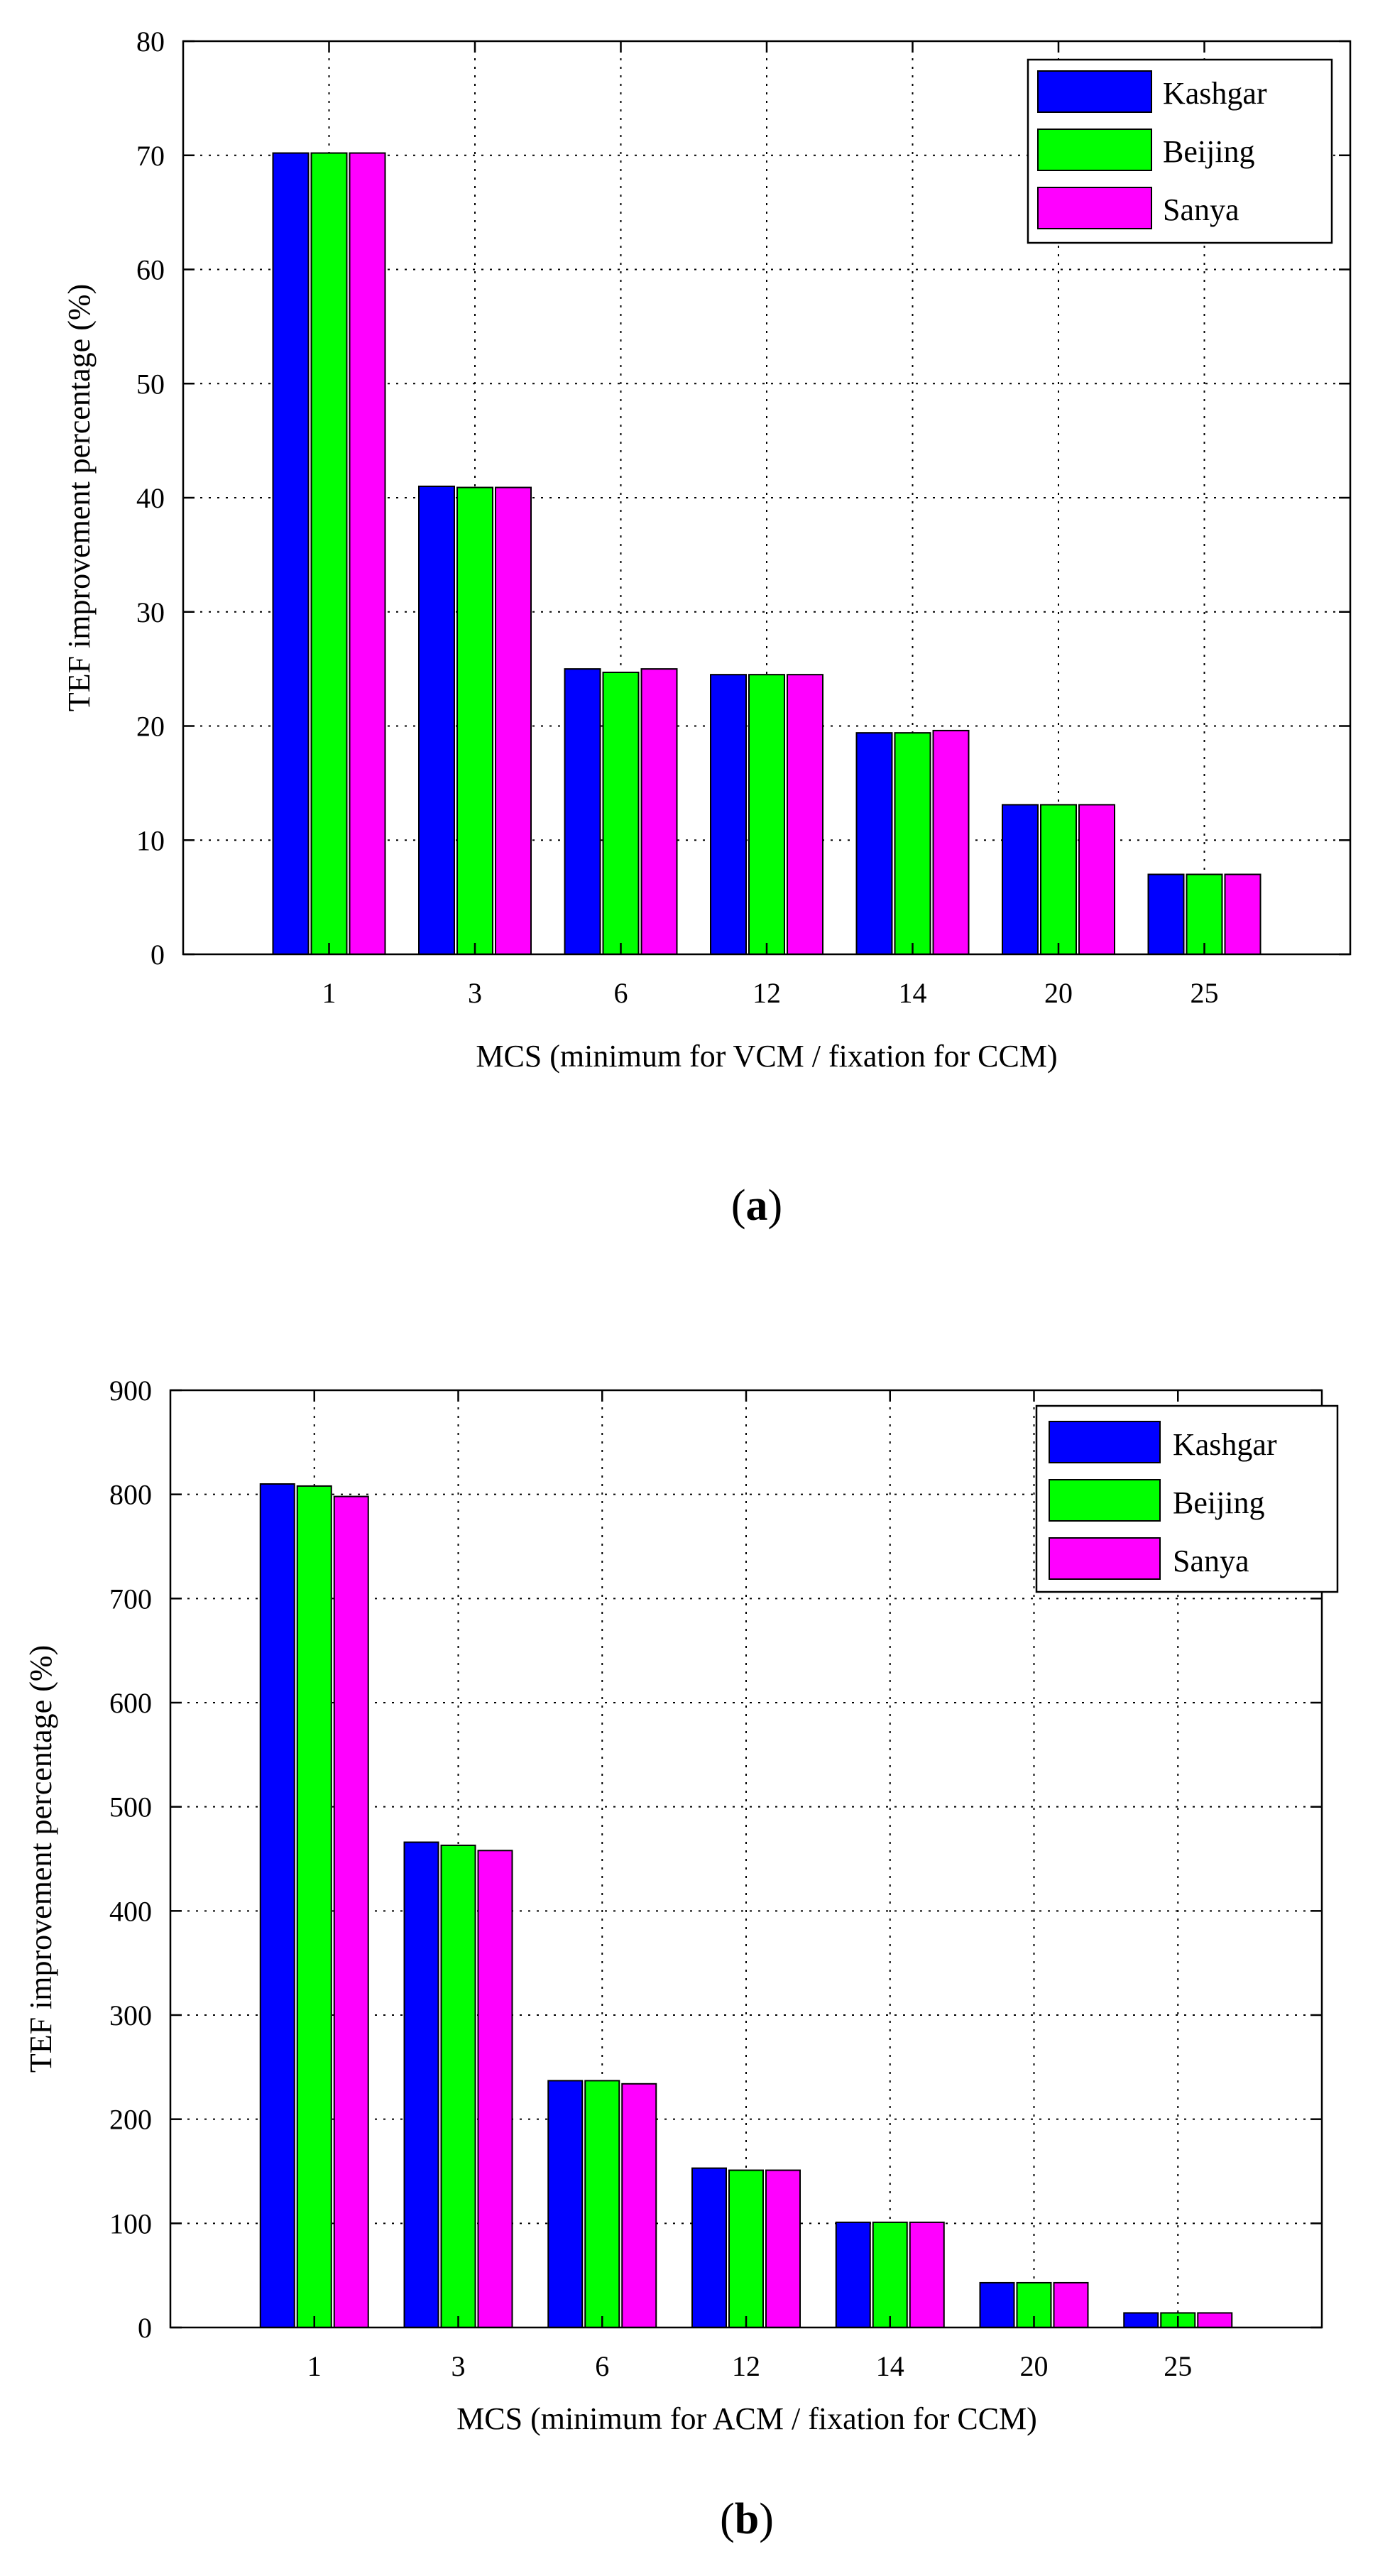 This screenshot has height=2576, width=1390. I want to click on x-axis-label-a: MCS (minimum for VCM / fixation for CCM), so click(767, 1056).